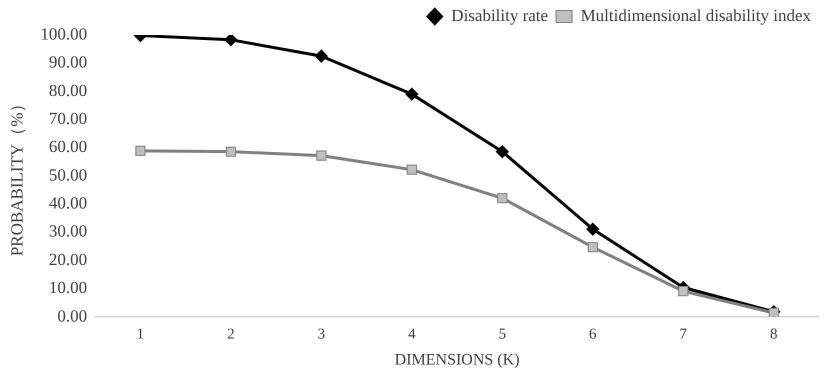  I want to click on y-tick-label: 90.00, so click(68, 62).